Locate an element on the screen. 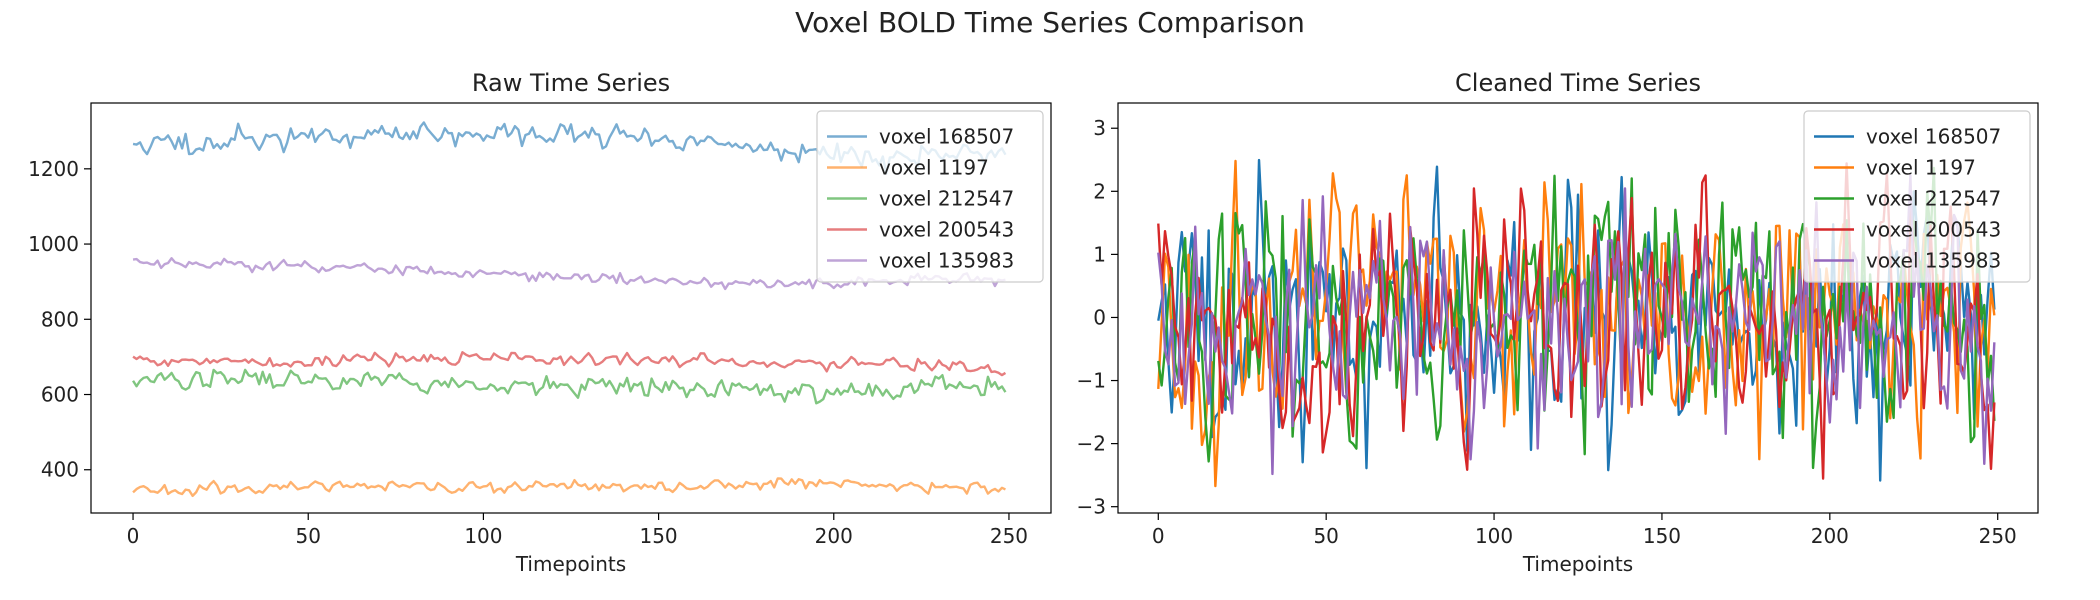  y-tick-label: 0 is located at coordinates (1099, 317).